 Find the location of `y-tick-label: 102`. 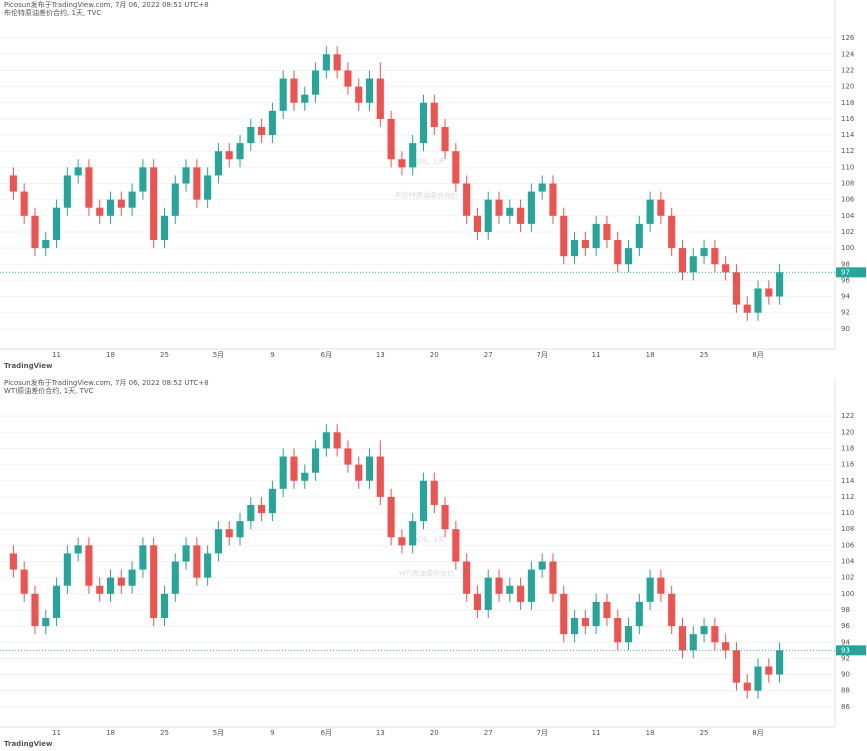

y-tick-label: 102 is located at coordinates (847, 578).